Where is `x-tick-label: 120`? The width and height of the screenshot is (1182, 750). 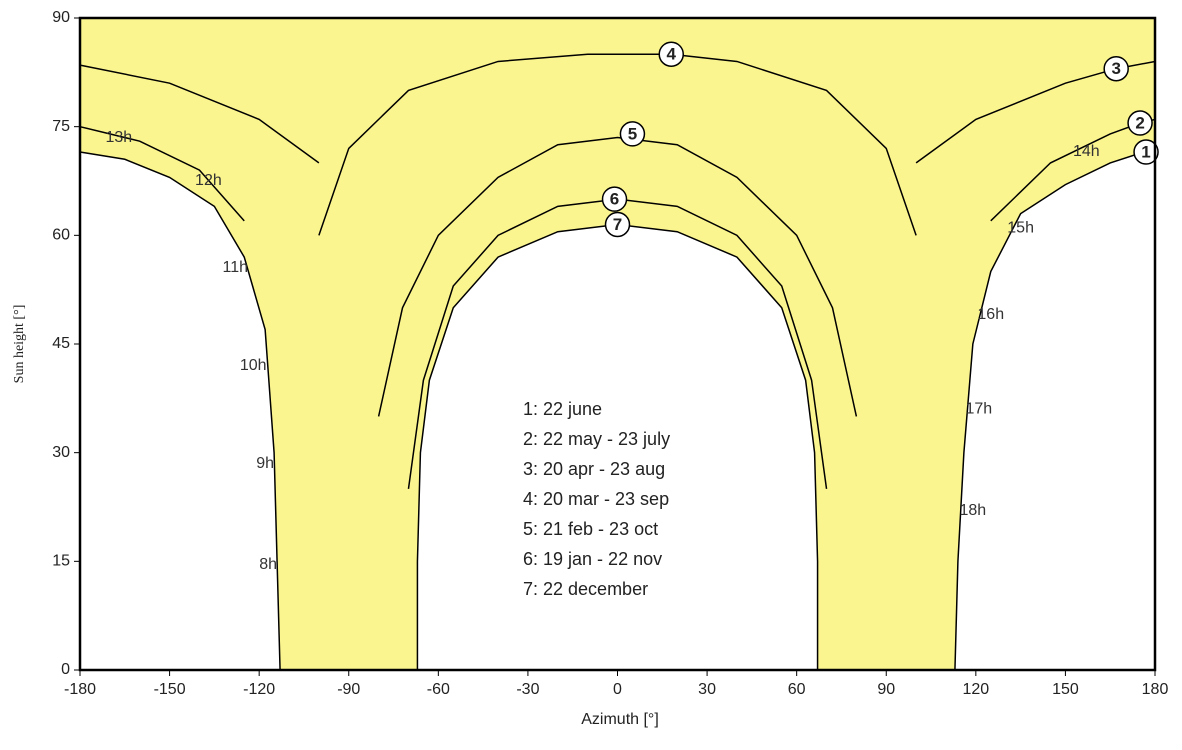
x-tick-label: 120 is located at coordinates (975, 689).